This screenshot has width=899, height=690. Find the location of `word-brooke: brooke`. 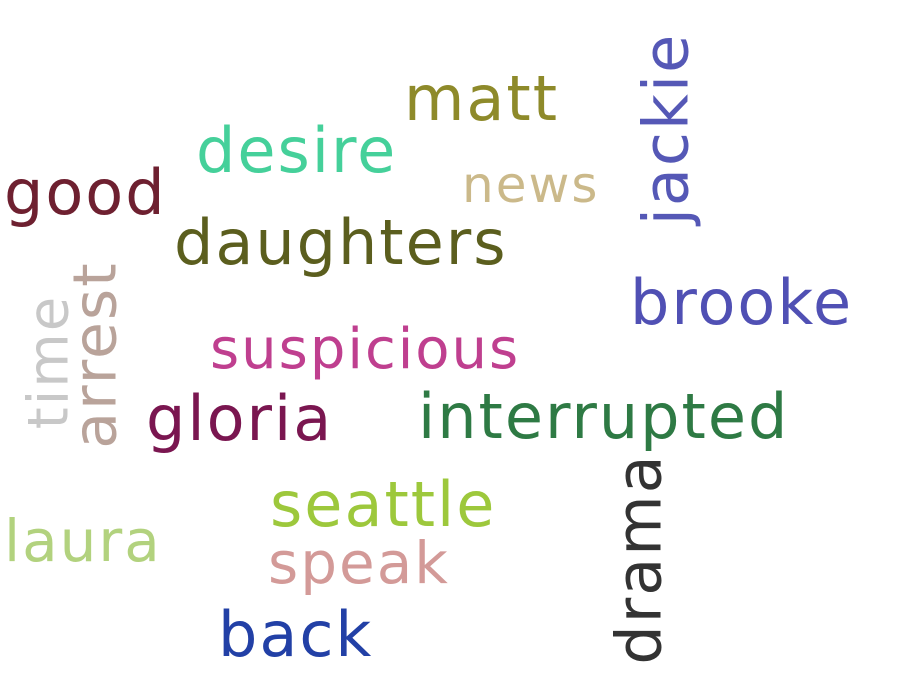

word-brooke: brooke is located at coordinates (742, 302).